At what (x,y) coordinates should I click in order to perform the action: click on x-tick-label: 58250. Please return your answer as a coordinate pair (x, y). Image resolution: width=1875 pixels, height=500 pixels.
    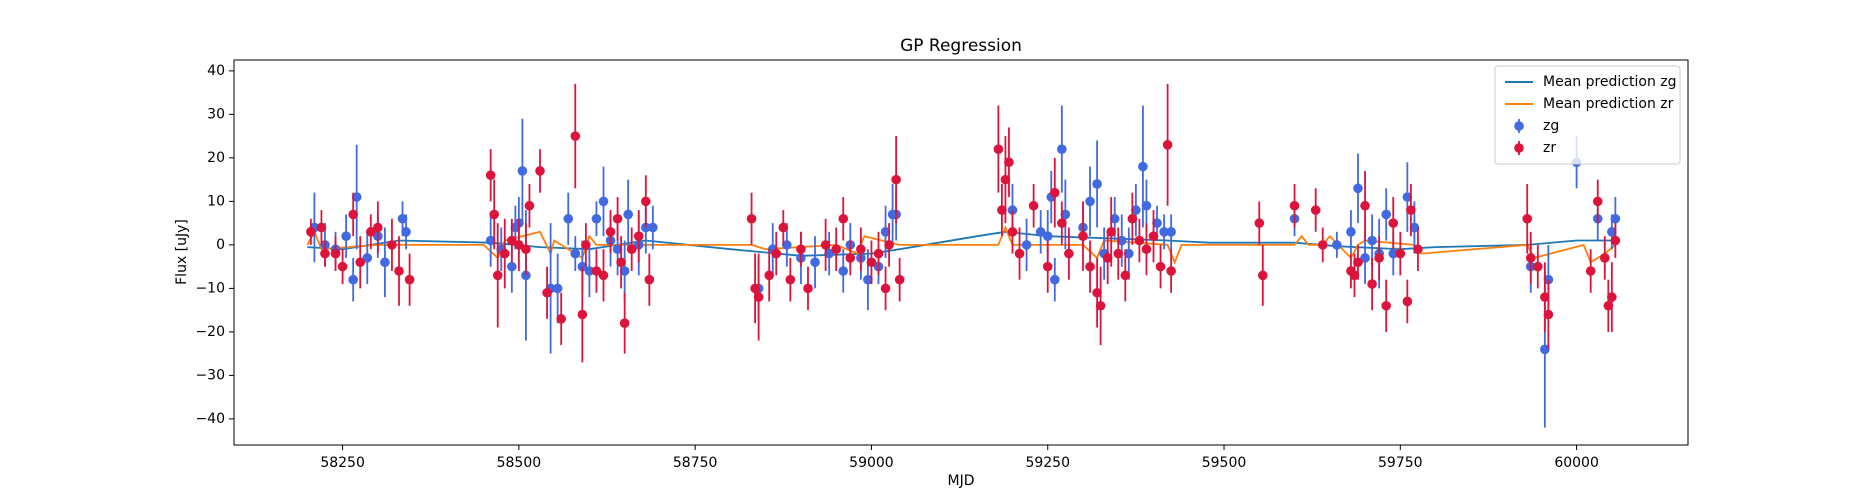
    Looking at the image, I should click on (342, 463).